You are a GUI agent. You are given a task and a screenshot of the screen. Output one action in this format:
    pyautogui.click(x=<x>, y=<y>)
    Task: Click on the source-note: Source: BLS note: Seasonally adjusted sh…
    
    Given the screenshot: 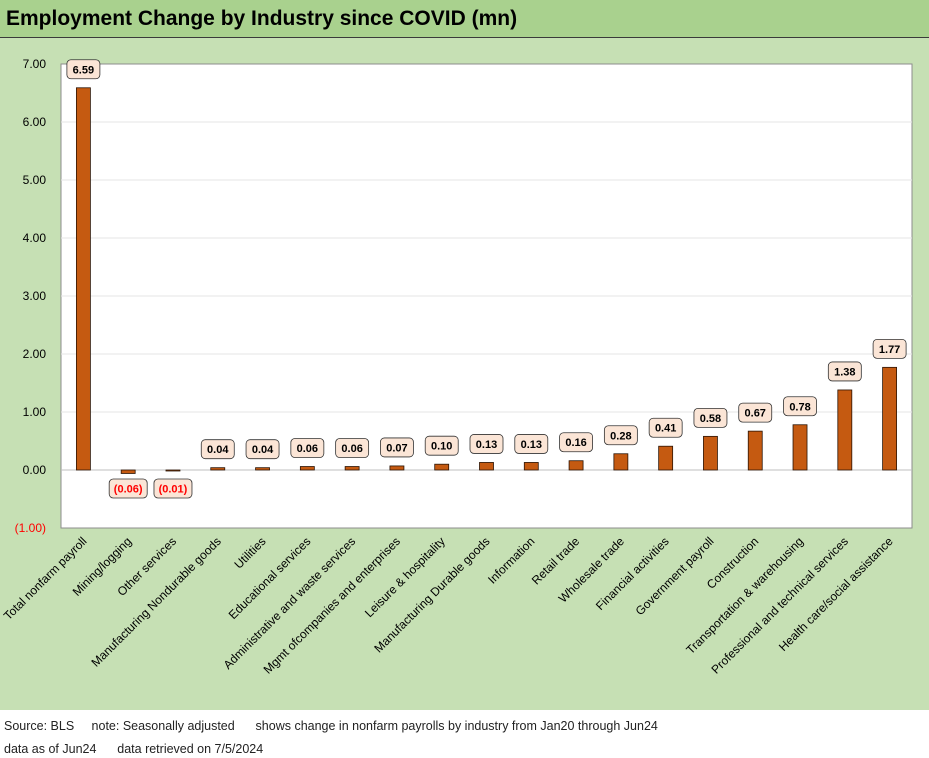 What is the action you would take?
    pyautogui.click(x=331, y=726)
    